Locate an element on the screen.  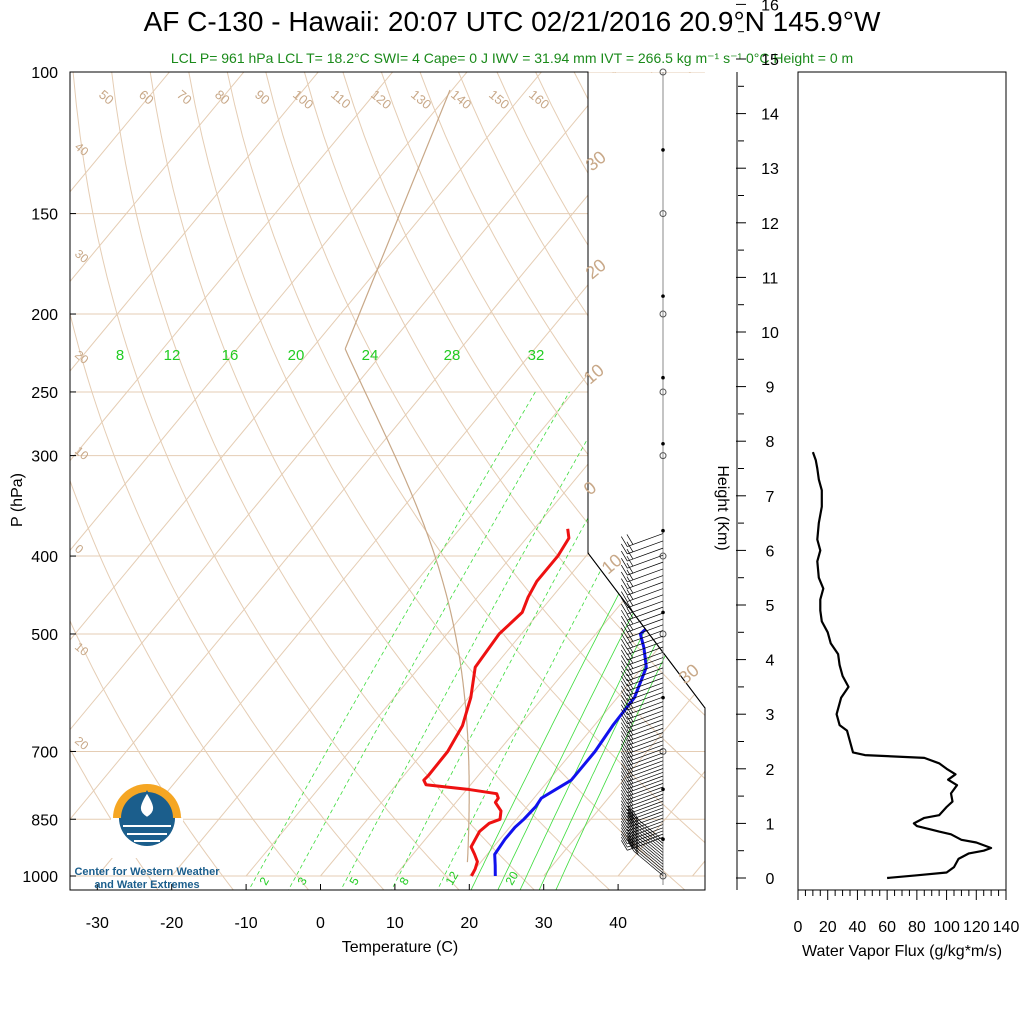
height-tick-label: 11 is located at coordinates (770, 278).